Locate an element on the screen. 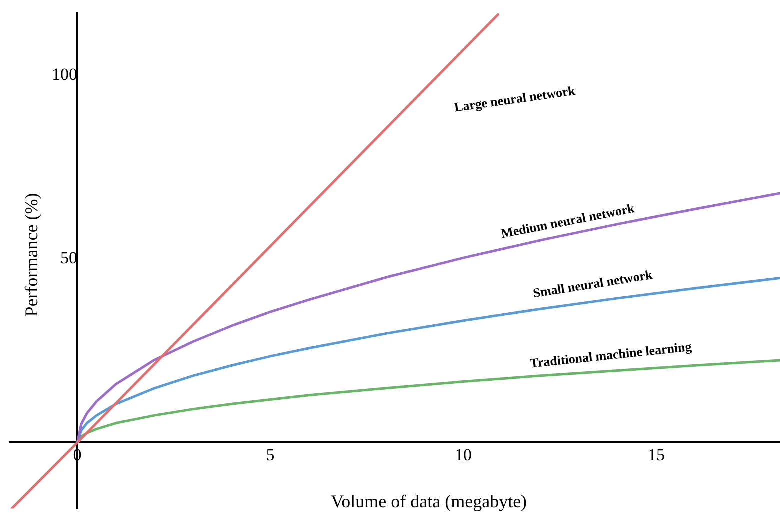 The height and width of the screenshot is (522, 780). text: Small neural network is located at coordinates (593, 283).